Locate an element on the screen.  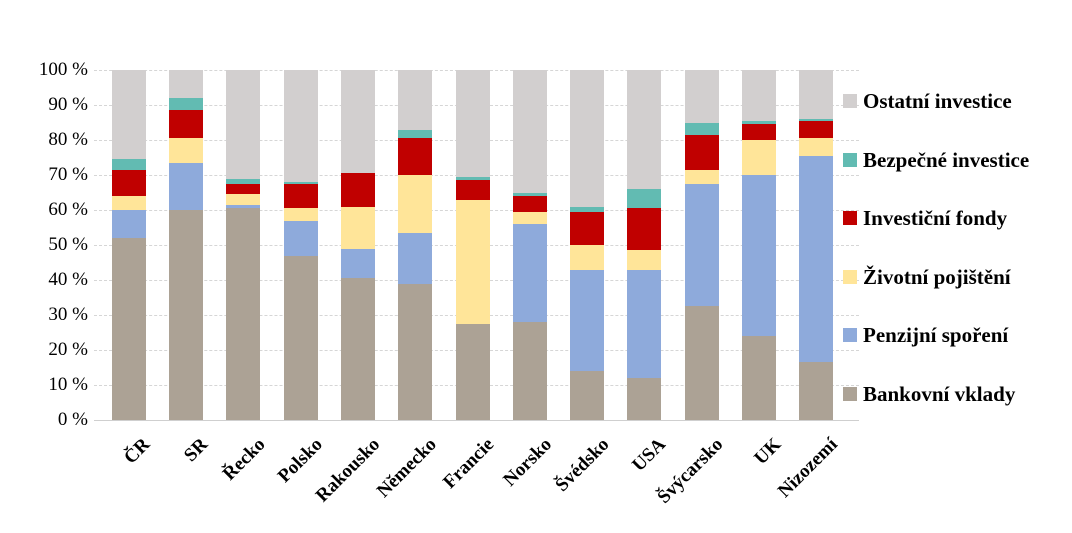
y-axis-label: 40 % is located at coordinates (68, 279).